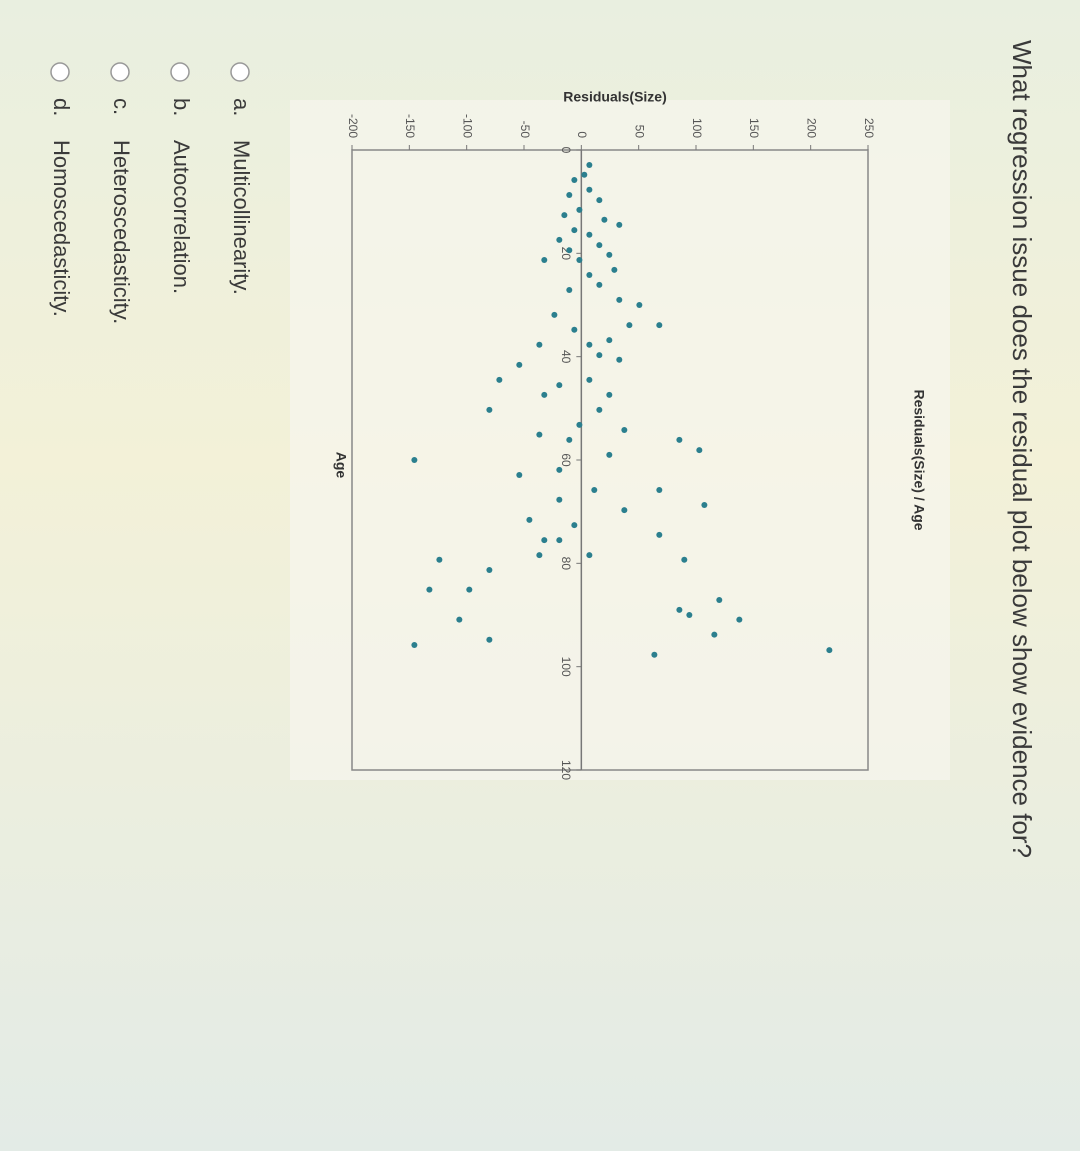  Describe the element at coordinates (181, 217) in the screenshot. I see `option-text: Autocorrelation.` at that location.